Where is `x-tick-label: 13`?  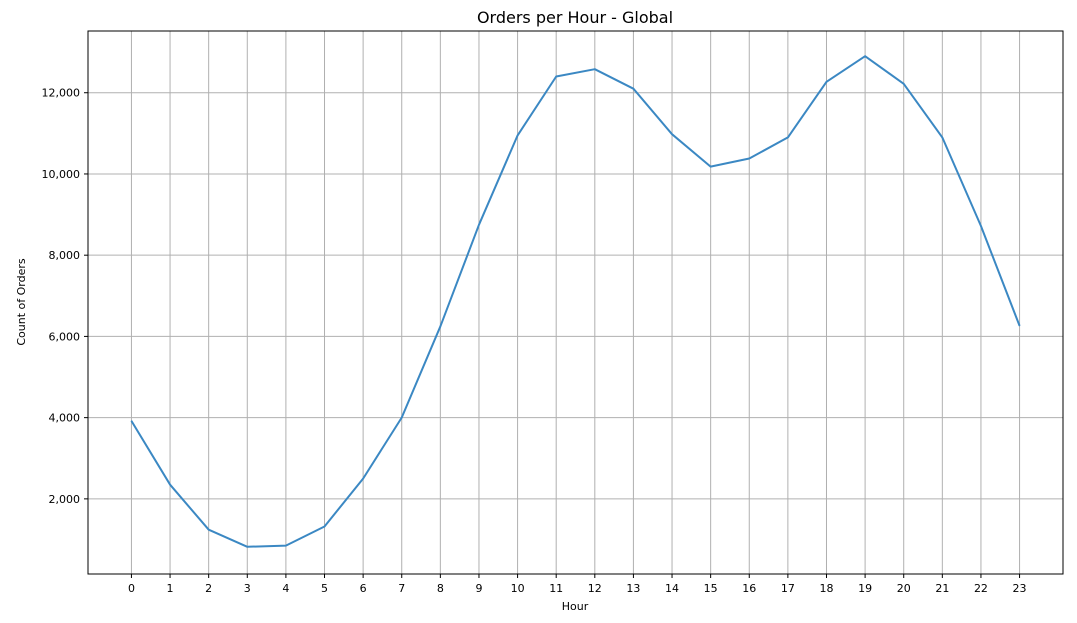
x-tick-label: 13 is located at coordinates (633, 588).